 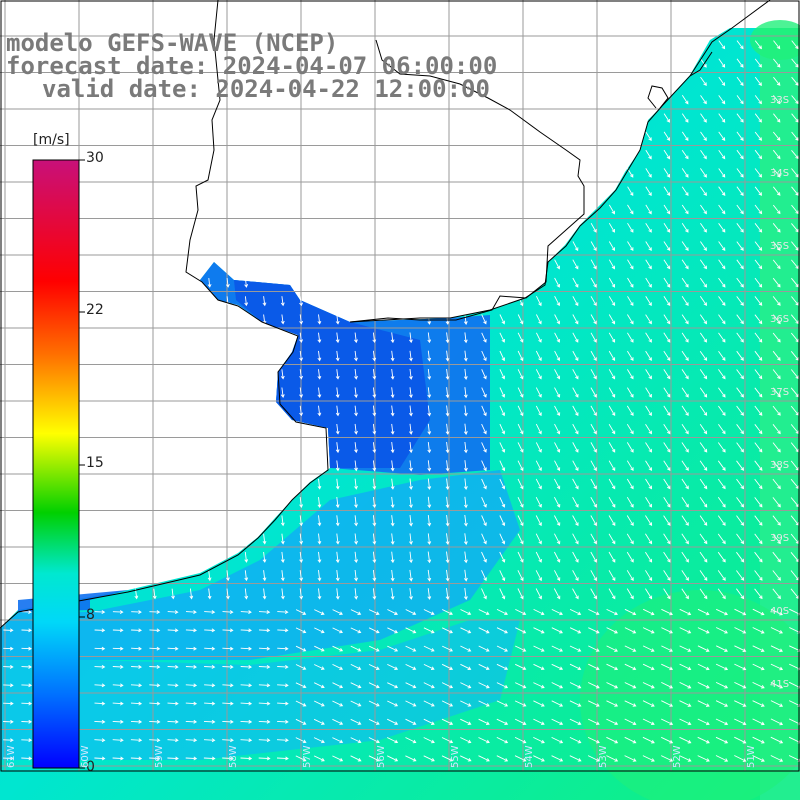 I want to click on lon-label: 53W, so click(x=603, y=756).